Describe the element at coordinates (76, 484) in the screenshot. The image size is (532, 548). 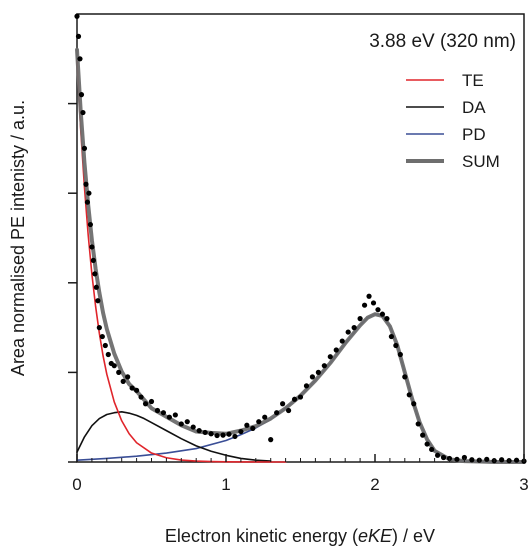
I see `x-tick-label: 0` at that location.